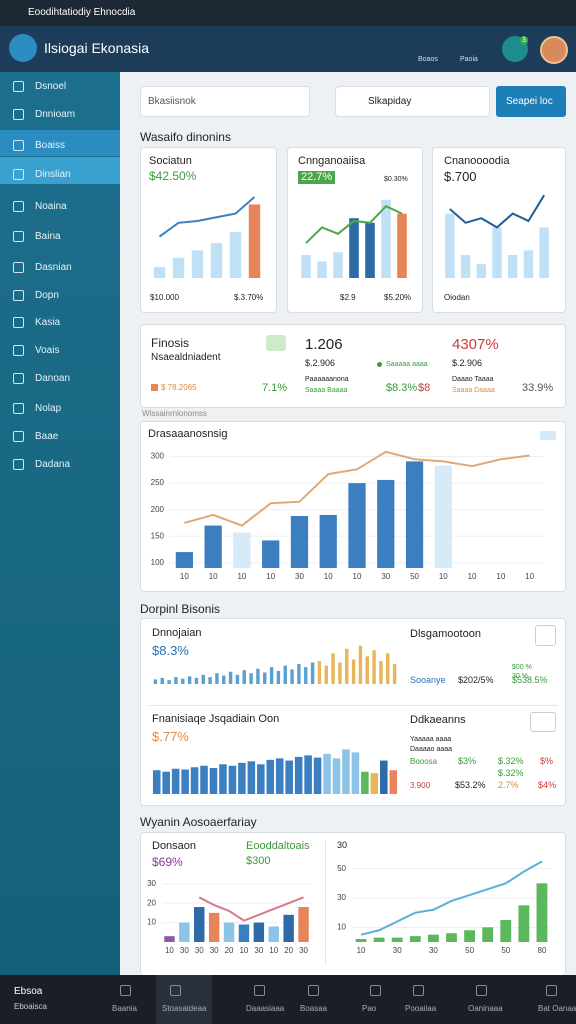  Describe the element at coordinates (542, 950) in the screenshot. I see `x-tick-label: 80` at that location.